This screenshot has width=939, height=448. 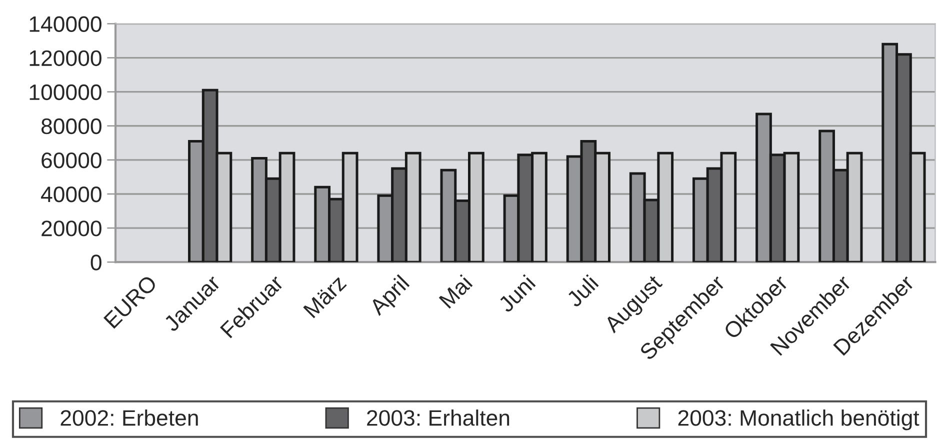 What do you see at coordinates (455, 291) in the screenshot?
I see `x-tick-label: Mai` at bounding box center [455, 291].